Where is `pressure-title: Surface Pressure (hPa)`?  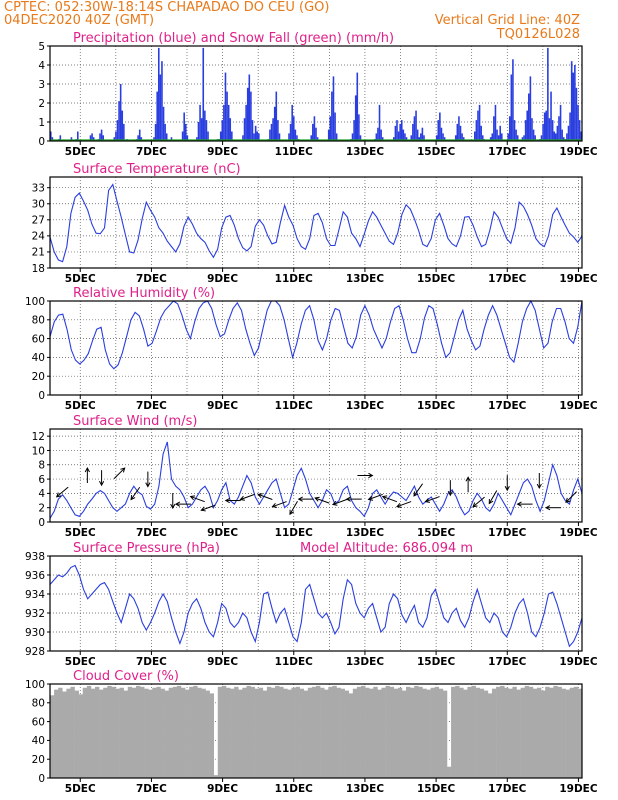
pressure-title: Surface Pressure (hPa) is located at coordinates (146, 548).